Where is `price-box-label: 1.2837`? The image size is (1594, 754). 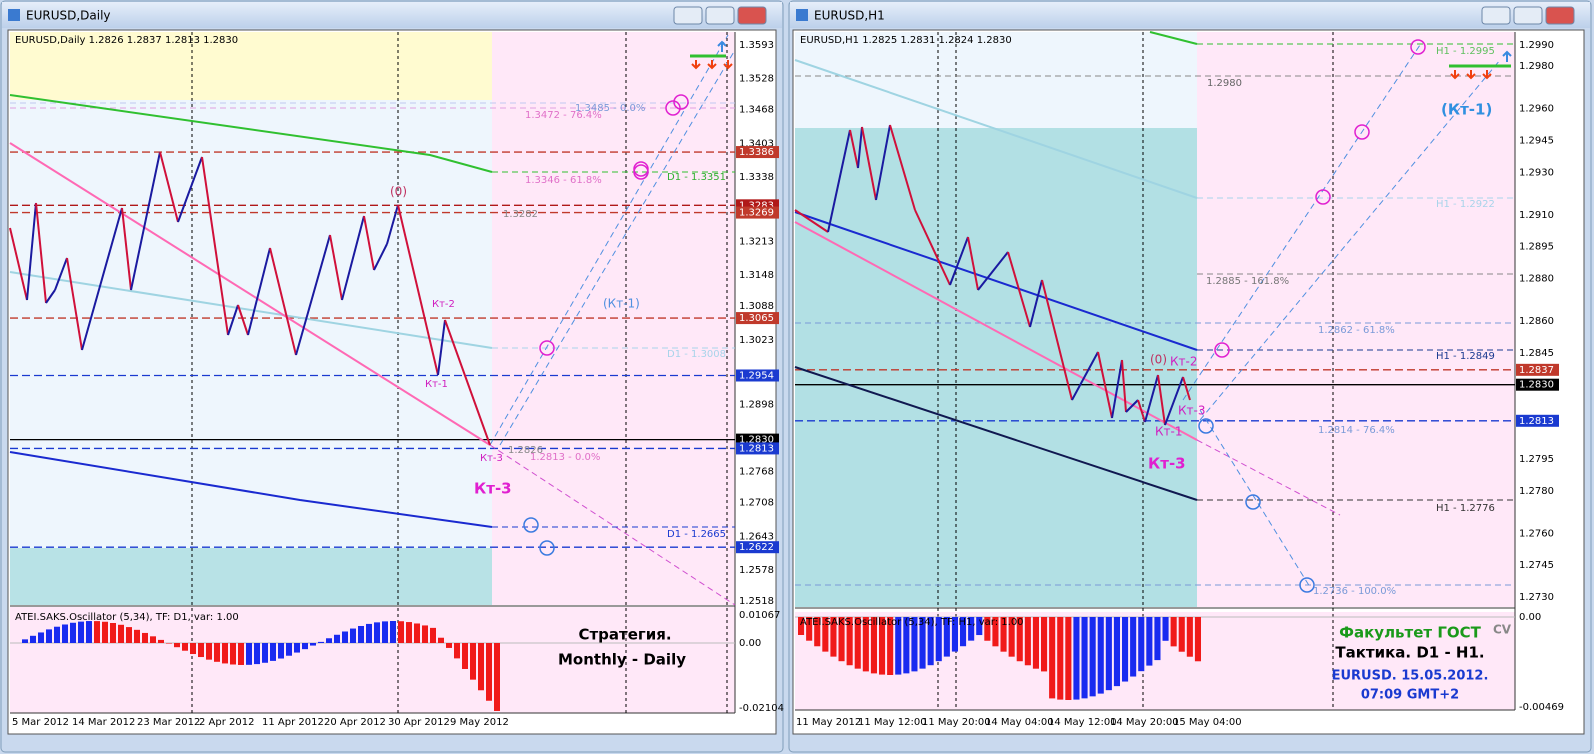 price-box-label: 1.2837 is located at coordinates (1536, 370).